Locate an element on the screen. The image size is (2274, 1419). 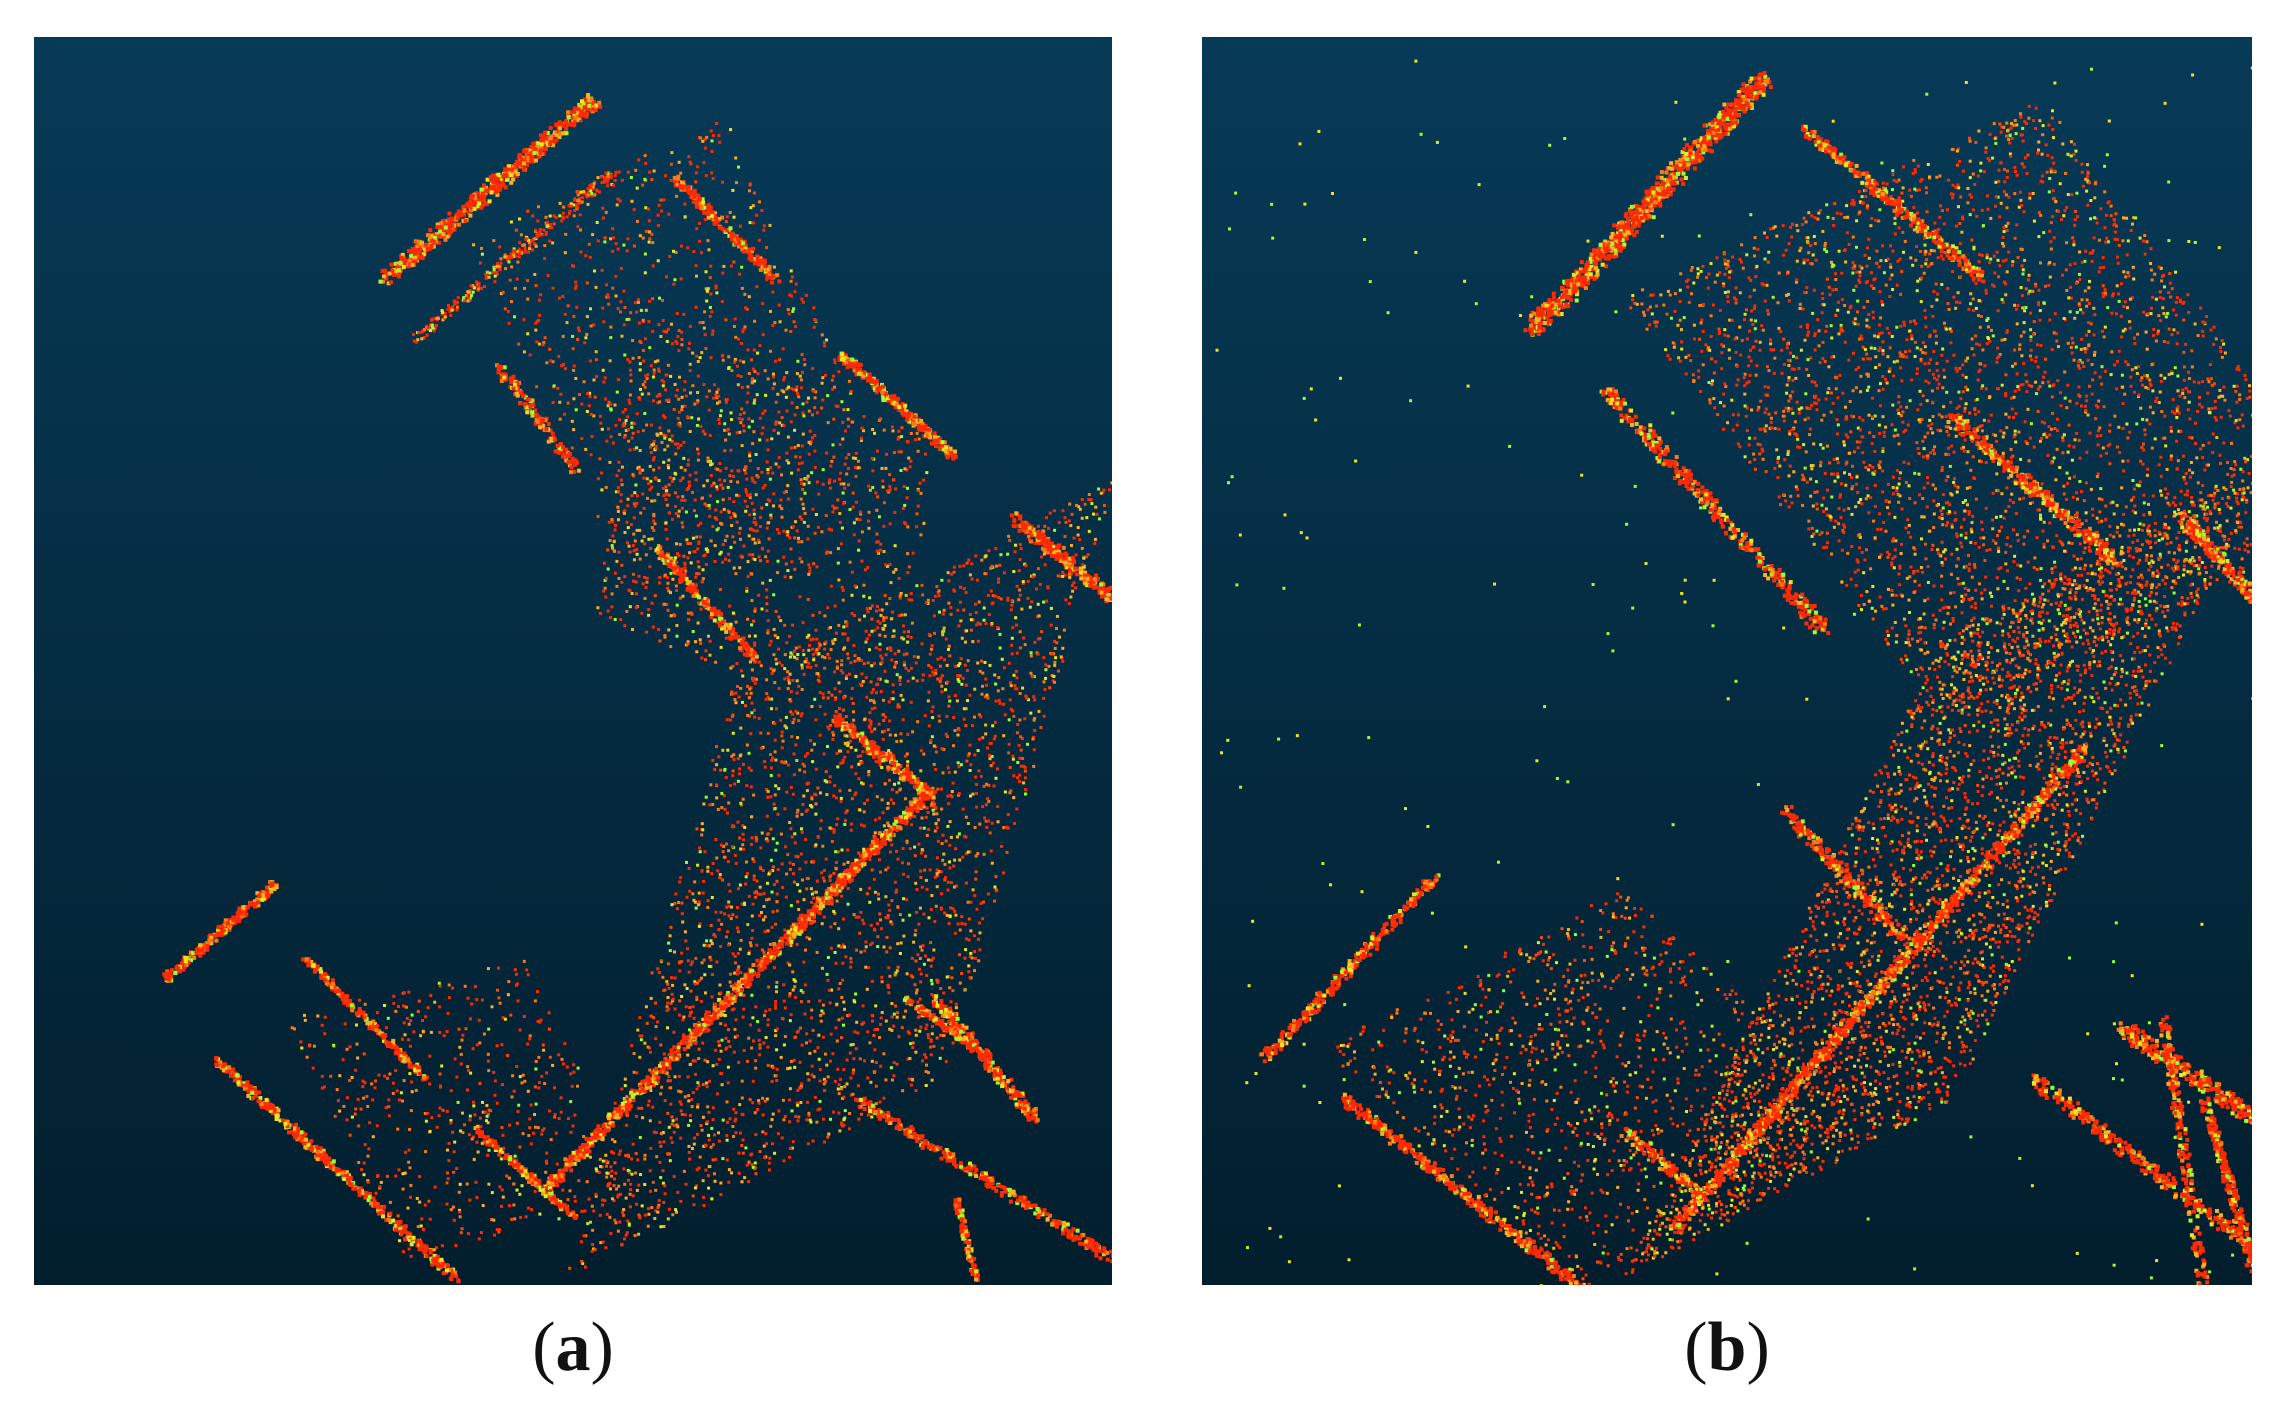
caption-a-letter: a is located at coordinates (573, 1347).